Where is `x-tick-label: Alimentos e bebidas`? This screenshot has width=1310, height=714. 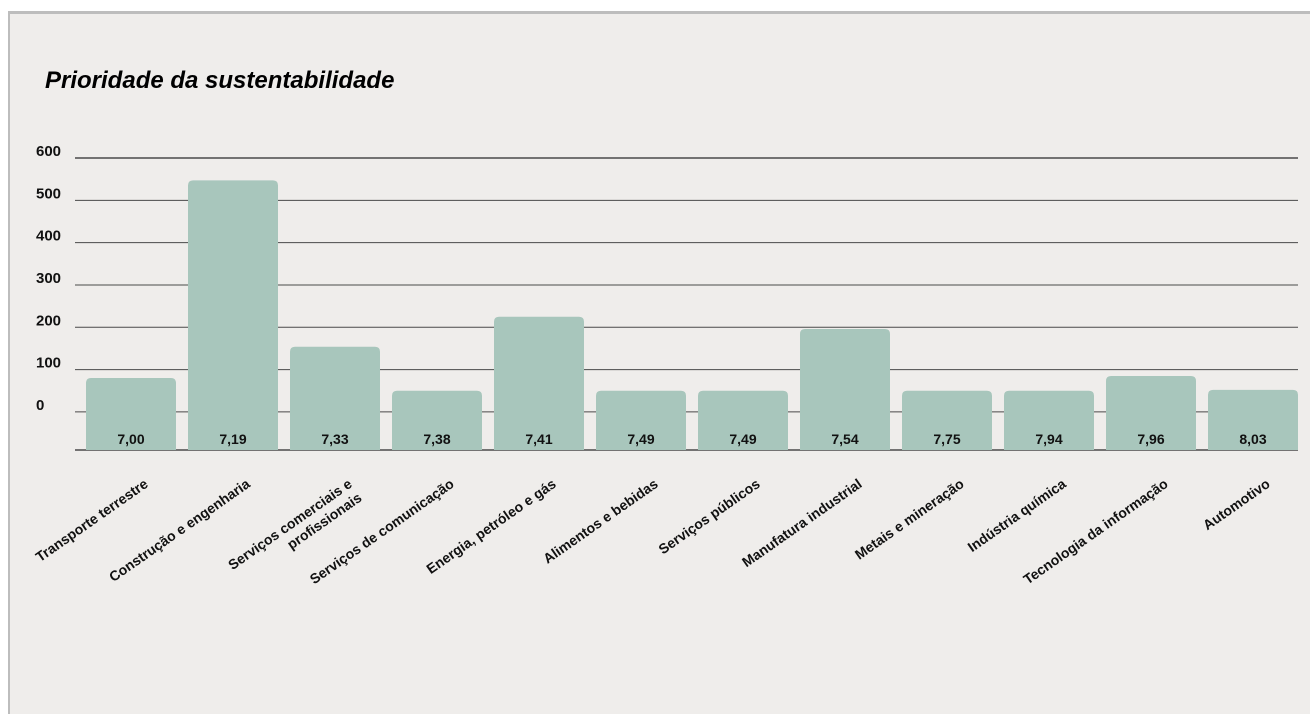
x-tick-label: Alimentos e bebidas is located at coordinates (600, 520).